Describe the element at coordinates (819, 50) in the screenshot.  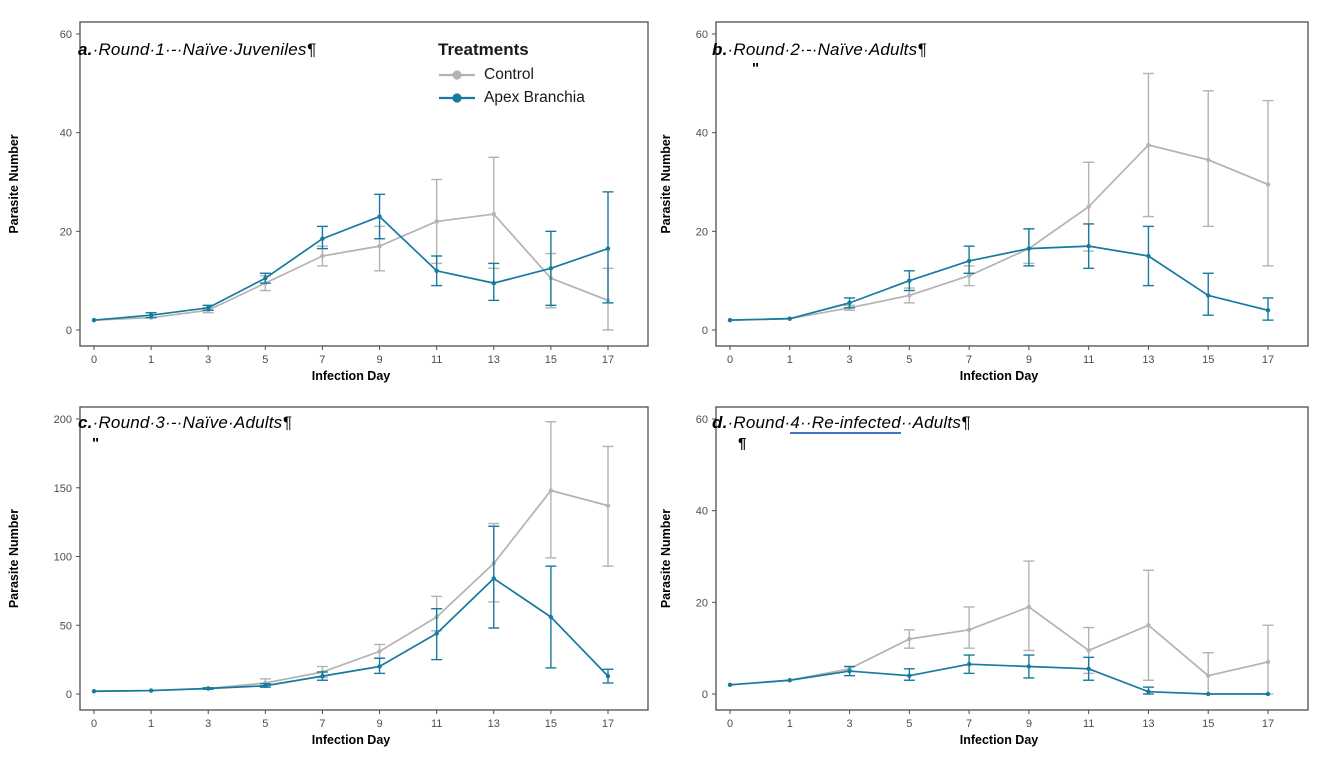
I see `panel-title-b: b.·Round·2·-·Naïve·Adults¶` at that location.